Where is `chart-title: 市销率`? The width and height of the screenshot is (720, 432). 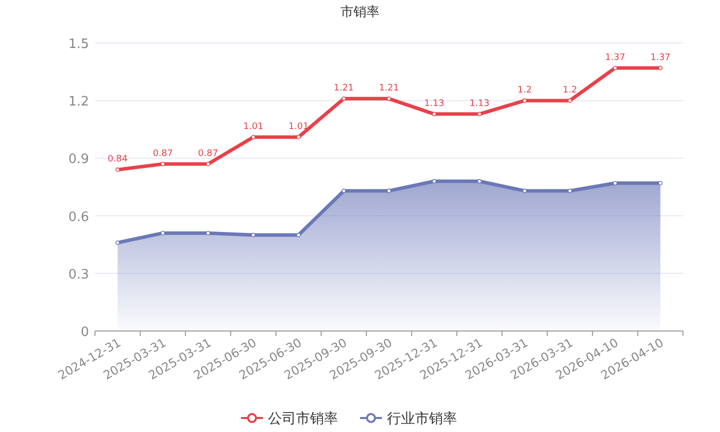
chart-title: 市销率 is located at coordinates (360, 12).